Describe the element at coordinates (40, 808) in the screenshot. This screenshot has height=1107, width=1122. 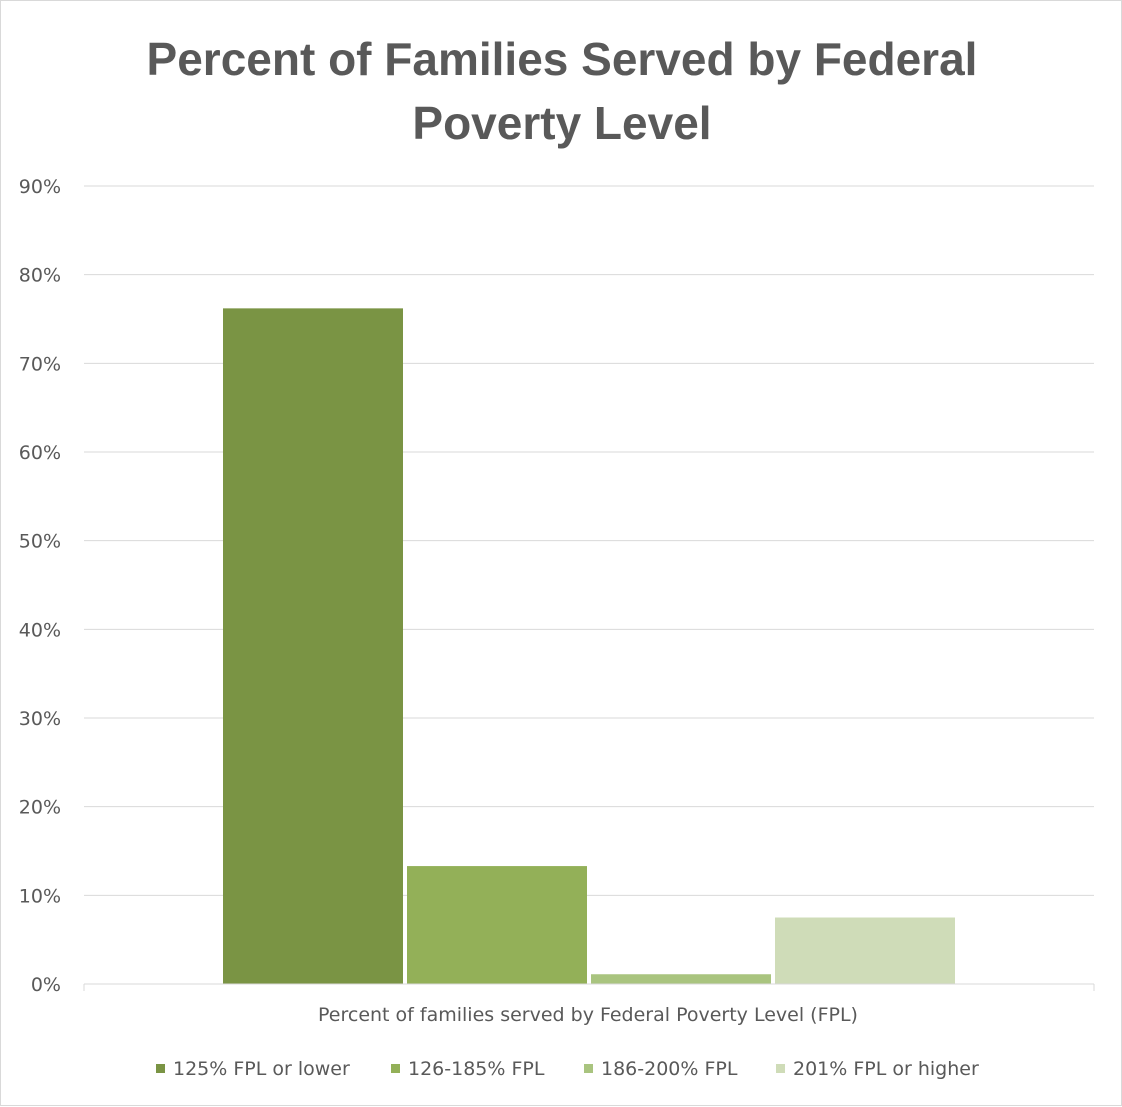
I see `y-tick-label: 20%` at that location.